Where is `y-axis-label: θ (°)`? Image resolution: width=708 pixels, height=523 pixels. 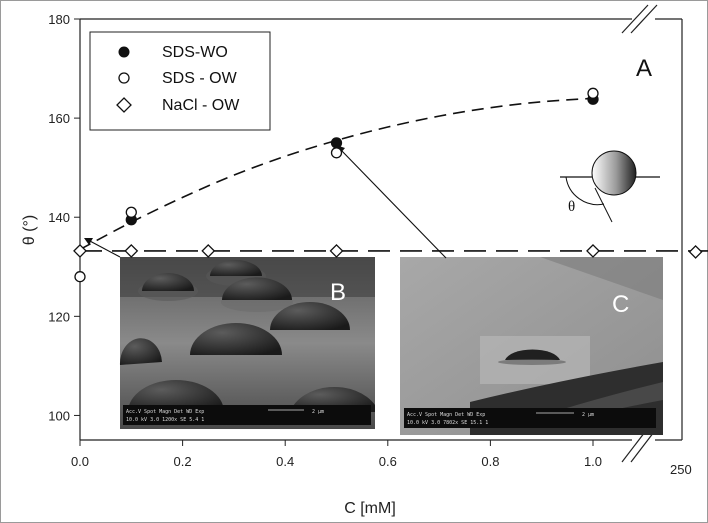 y-axis-label: θ (°) is located at coordinates (29, 230).